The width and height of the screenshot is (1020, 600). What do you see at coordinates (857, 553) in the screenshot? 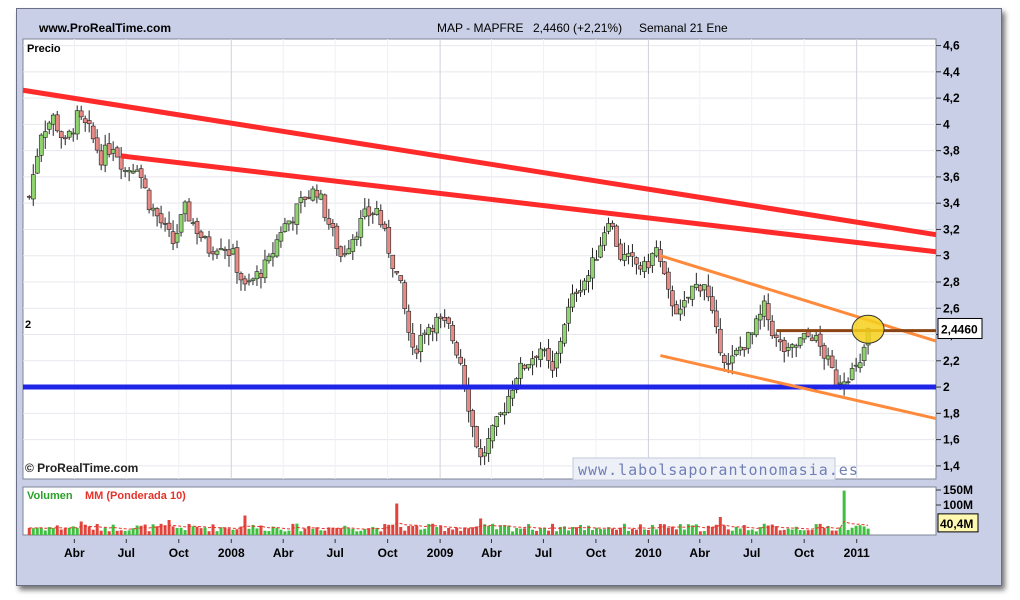
I see `x-tick-label: 2011` at bounding box center [857, 553].